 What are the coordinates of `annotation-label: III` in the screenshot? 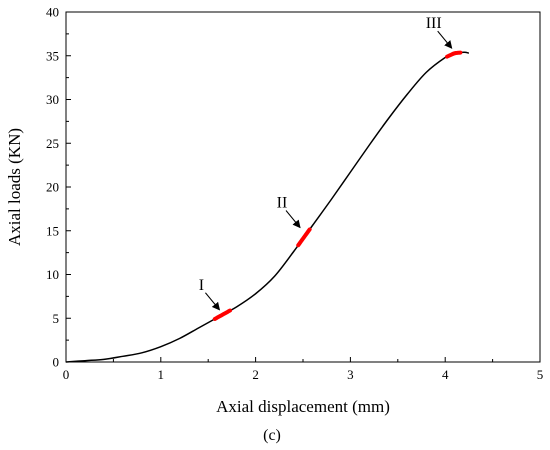 It's located at (434, 23).